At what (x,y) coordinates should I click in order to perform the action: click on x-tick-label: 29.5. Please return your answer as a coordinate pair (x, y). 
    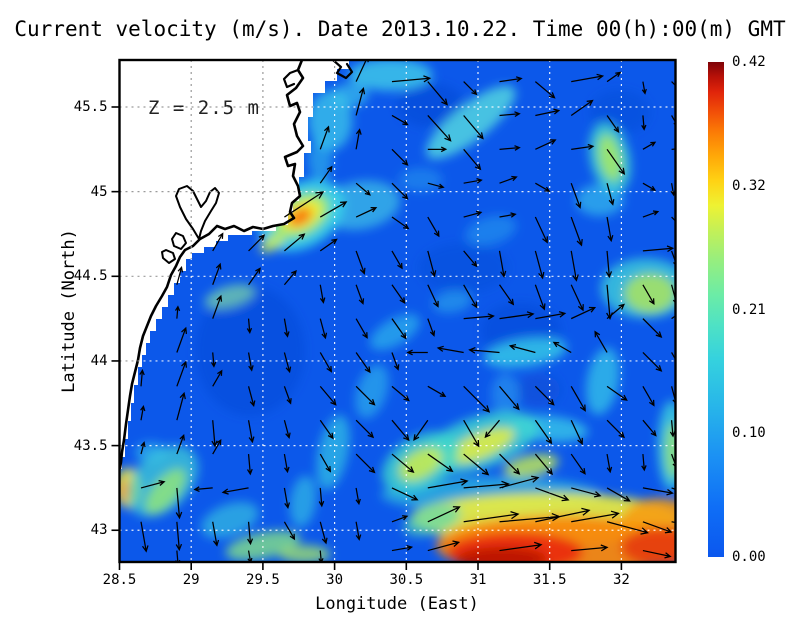
    Looking at the image, I should click on (263, 580).